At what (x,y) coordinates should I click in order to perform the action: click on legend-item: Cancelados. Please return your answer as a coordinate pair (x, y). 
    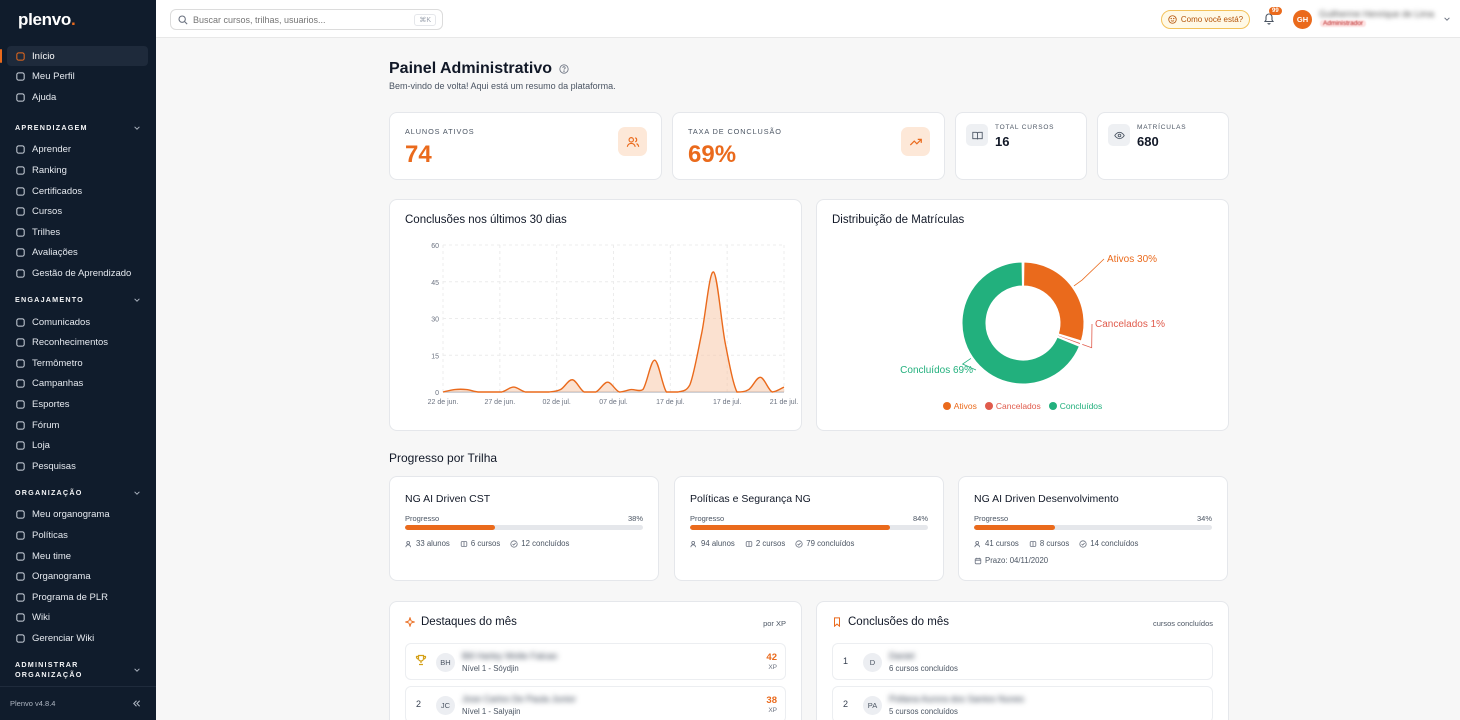
    Looking at the image, I should click on (1012, 406).